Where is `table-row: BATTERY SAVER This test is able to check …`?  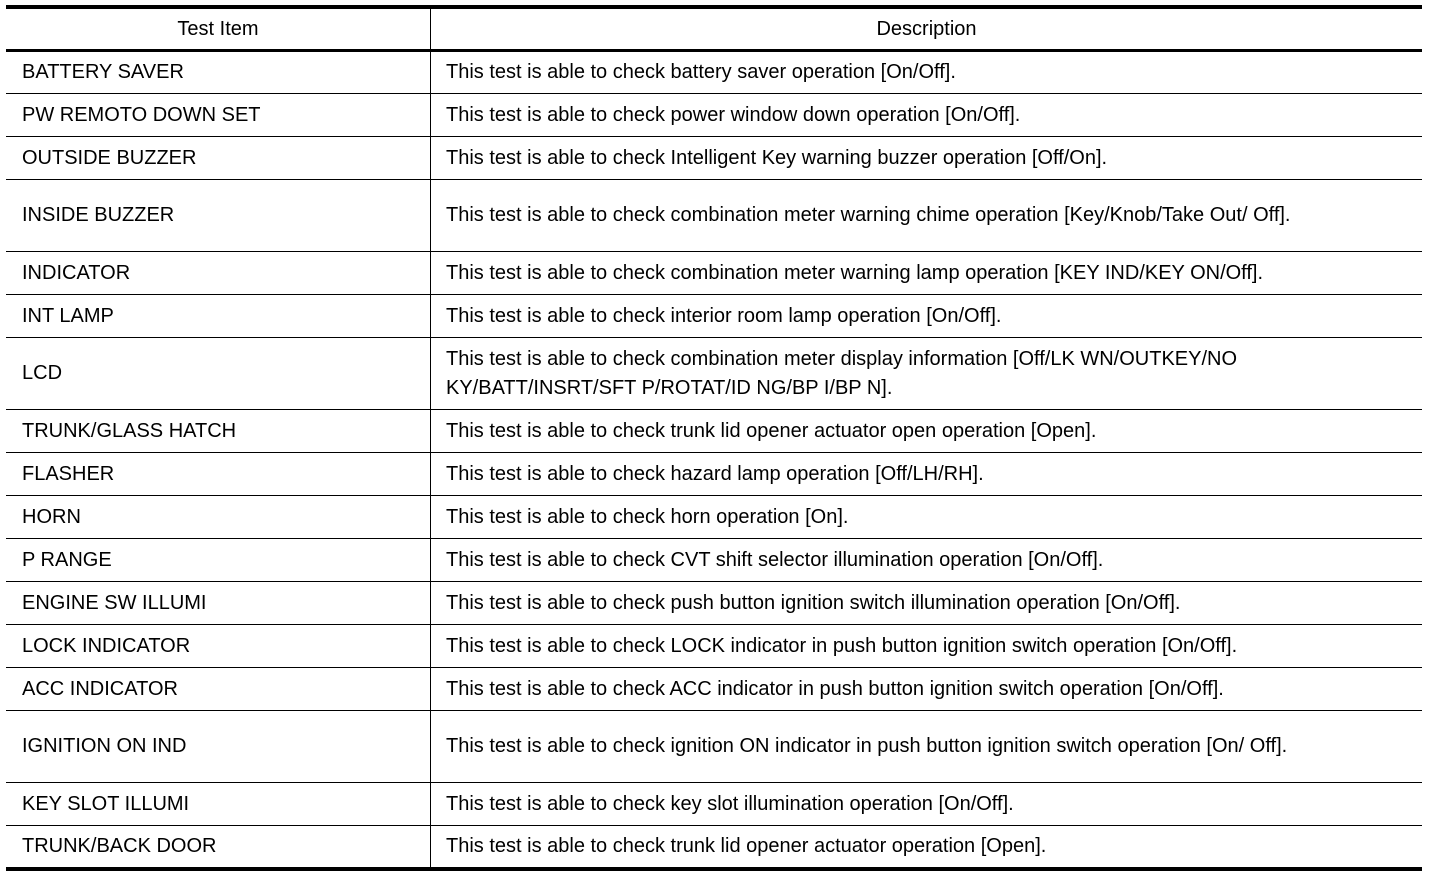
table-row: BATTERY SAVER This test is able to check … is located at coordinates (714, 72).